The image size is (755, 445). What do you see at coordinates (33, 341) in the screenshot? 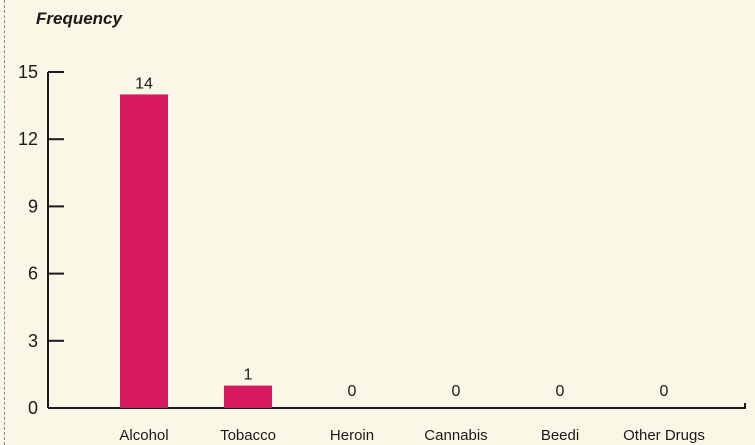
I see `y-tick-label: 3` at bounding box center [33, 341].